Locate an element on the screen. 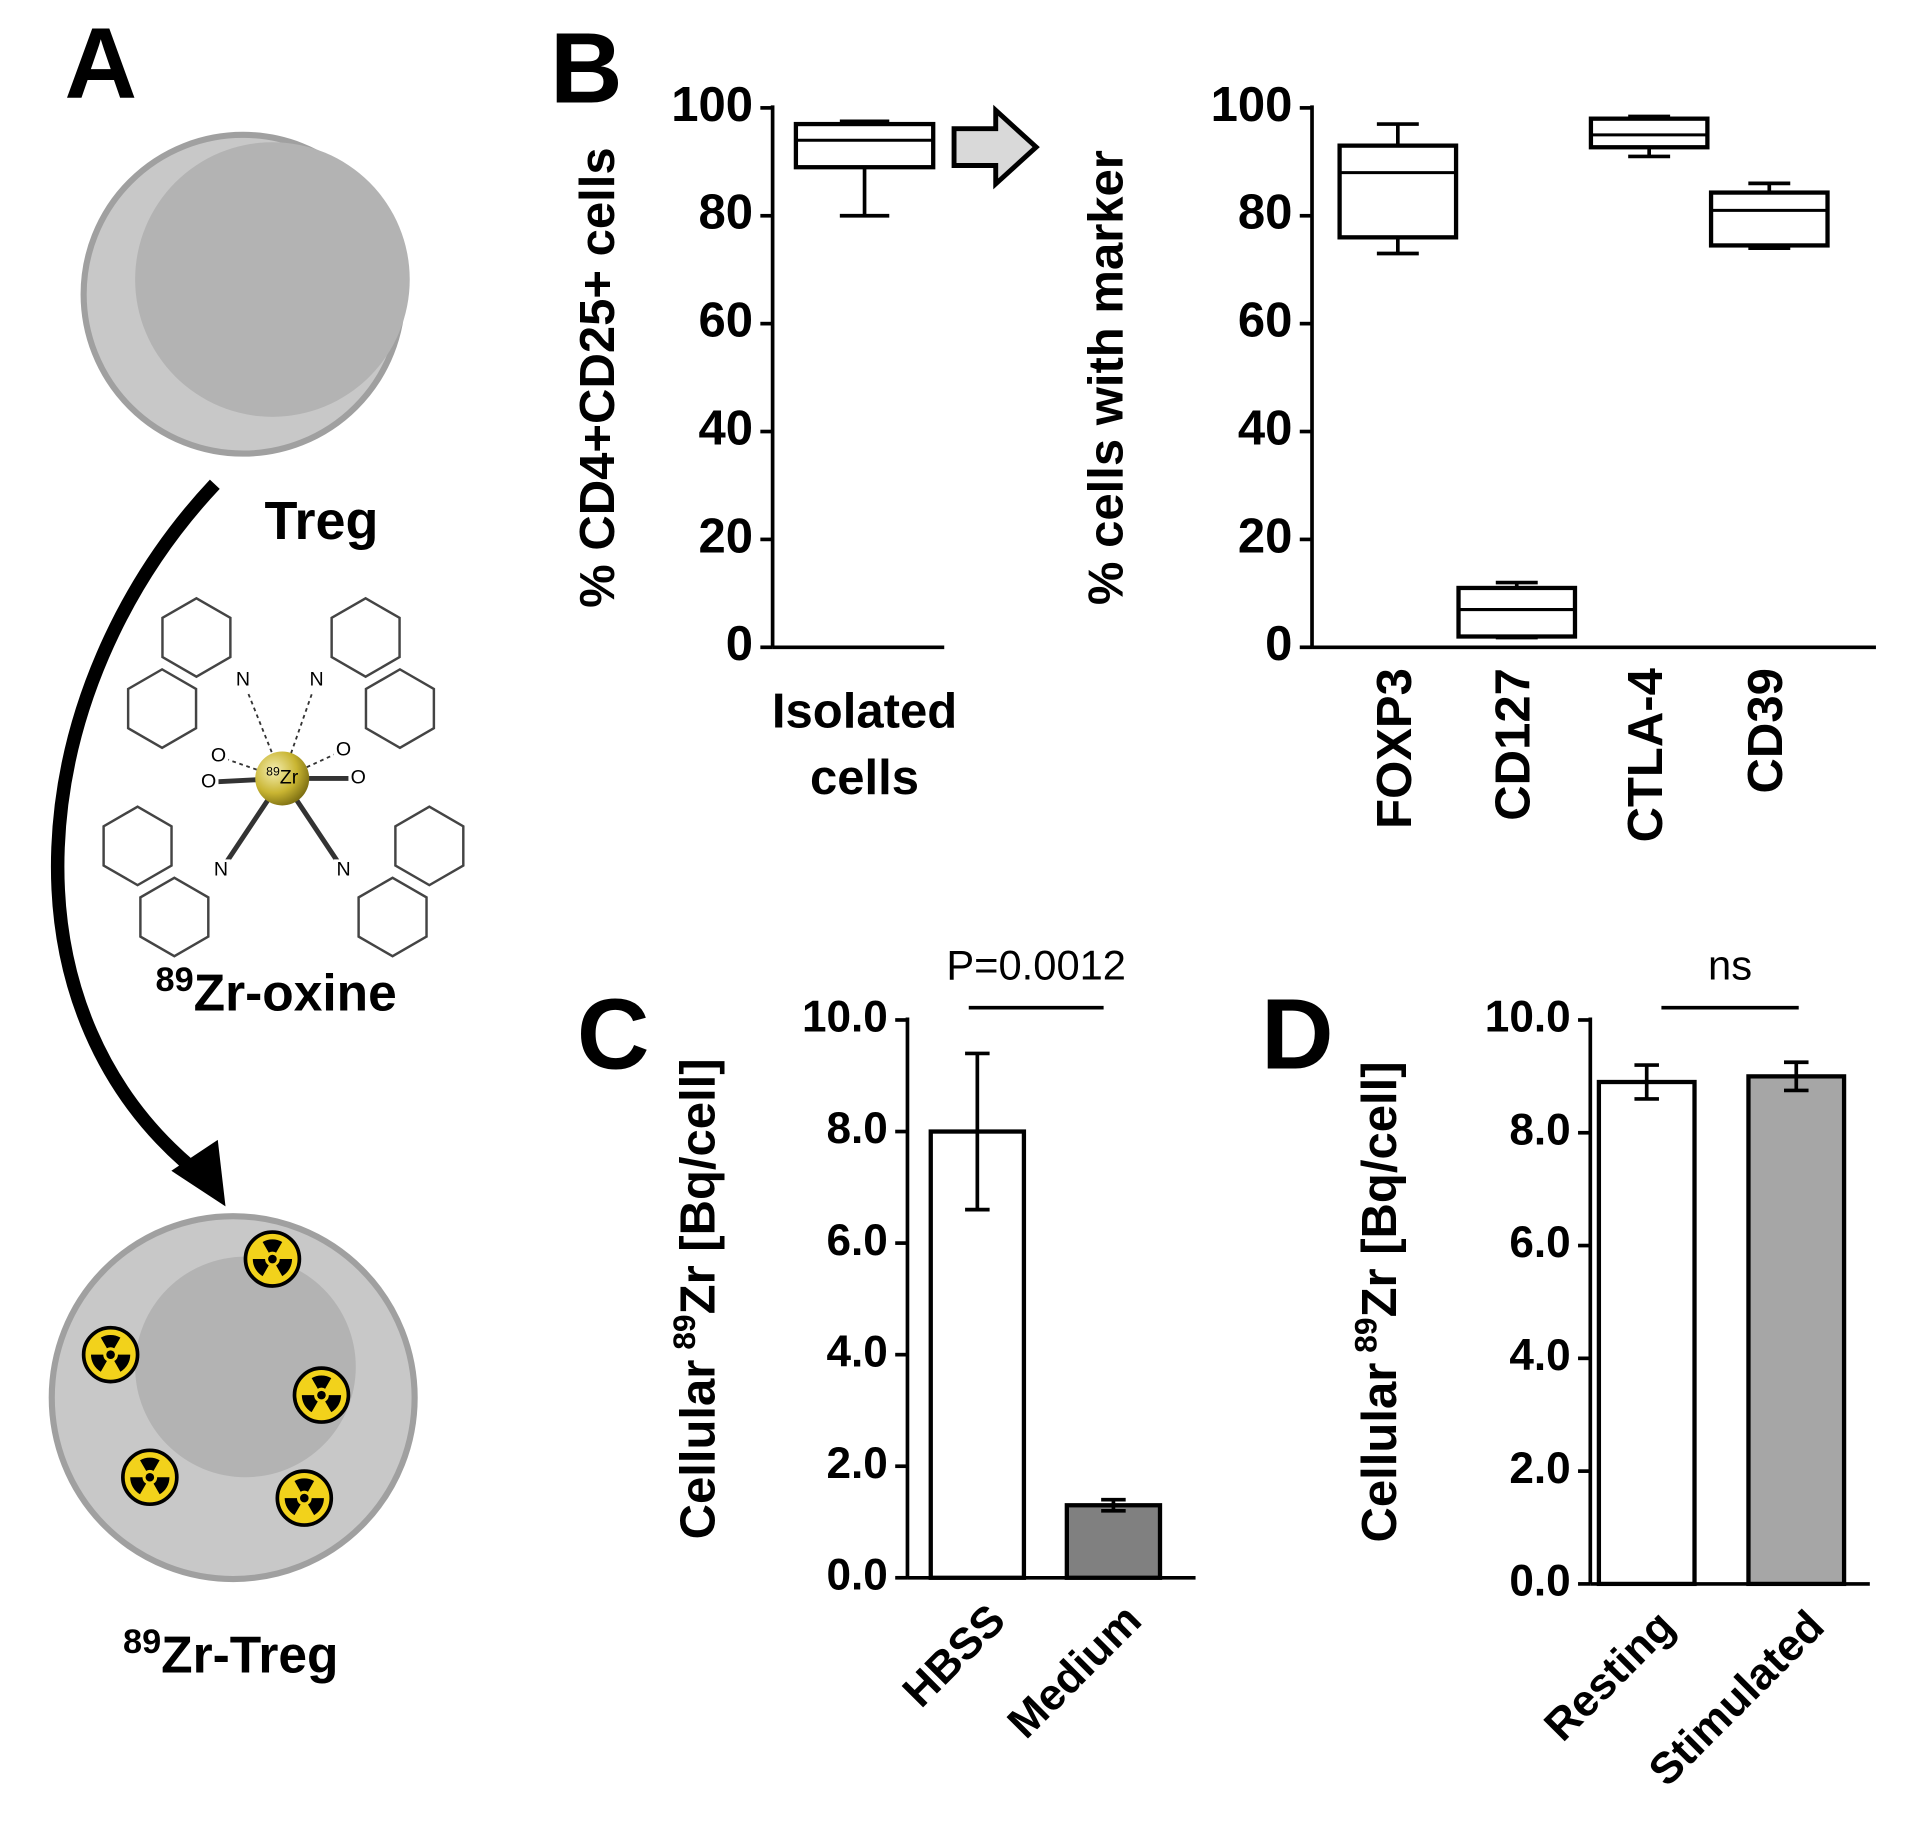 The width and height of the screenshot is (1913, 1834). flow-arrow is located at coordinates (995, 147).